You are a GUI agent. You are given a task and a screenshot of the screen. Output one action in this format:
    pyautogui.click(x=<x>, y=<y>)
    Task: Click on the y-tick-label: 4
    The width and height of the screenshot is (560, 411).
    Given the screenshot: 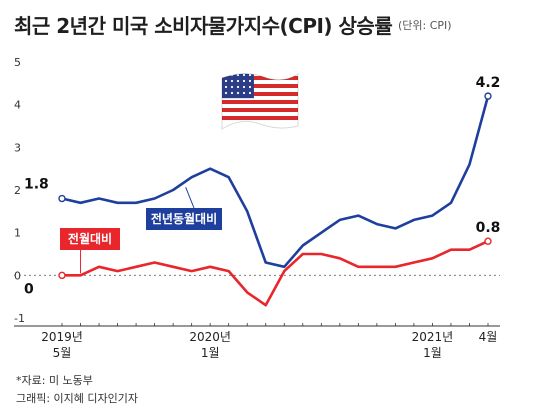 What is the action you would take?
    pyautogui.click(x=17, y=105)
    